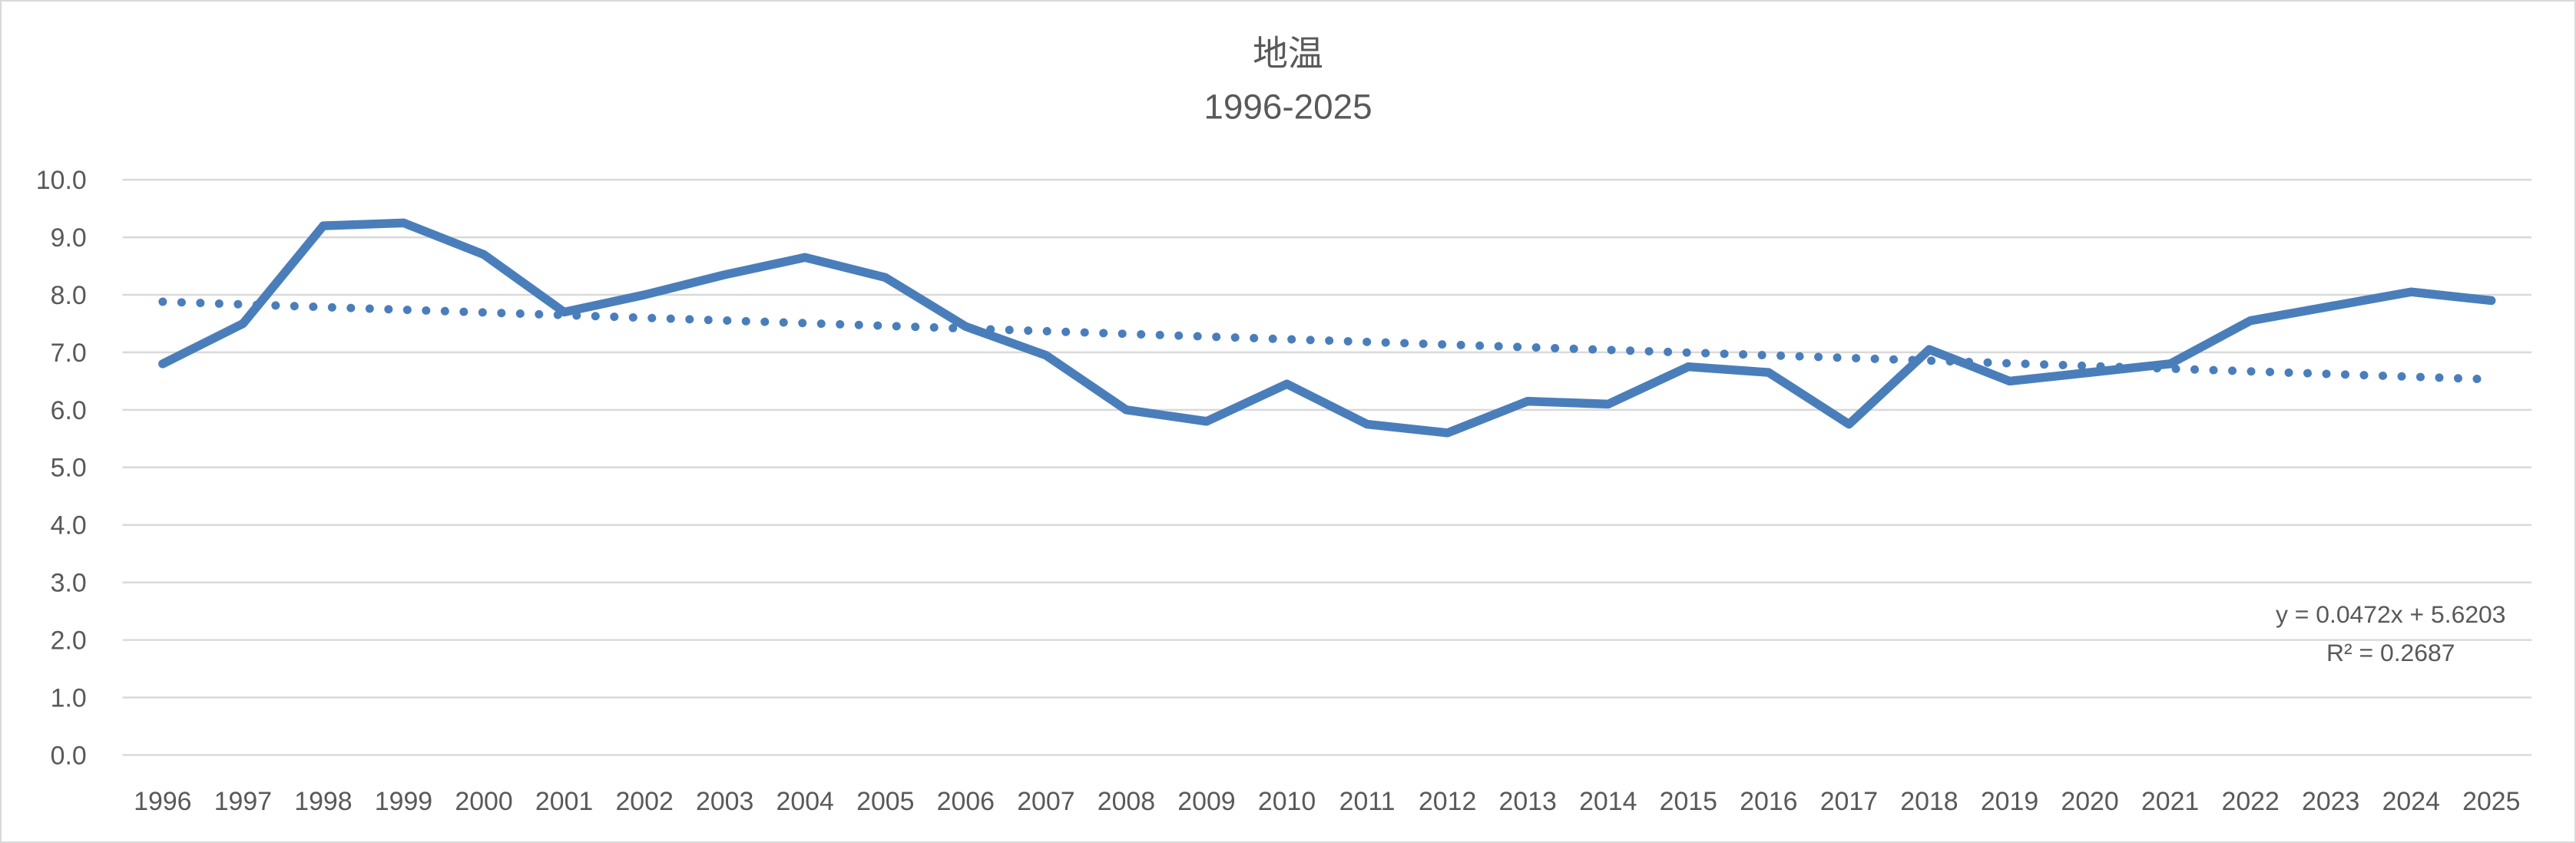 The width and height of the screenshot is (2576, 843). Describe the element at coordinates (1288, 54) in the screenshot. I see `chart-title: 地温` at that location.